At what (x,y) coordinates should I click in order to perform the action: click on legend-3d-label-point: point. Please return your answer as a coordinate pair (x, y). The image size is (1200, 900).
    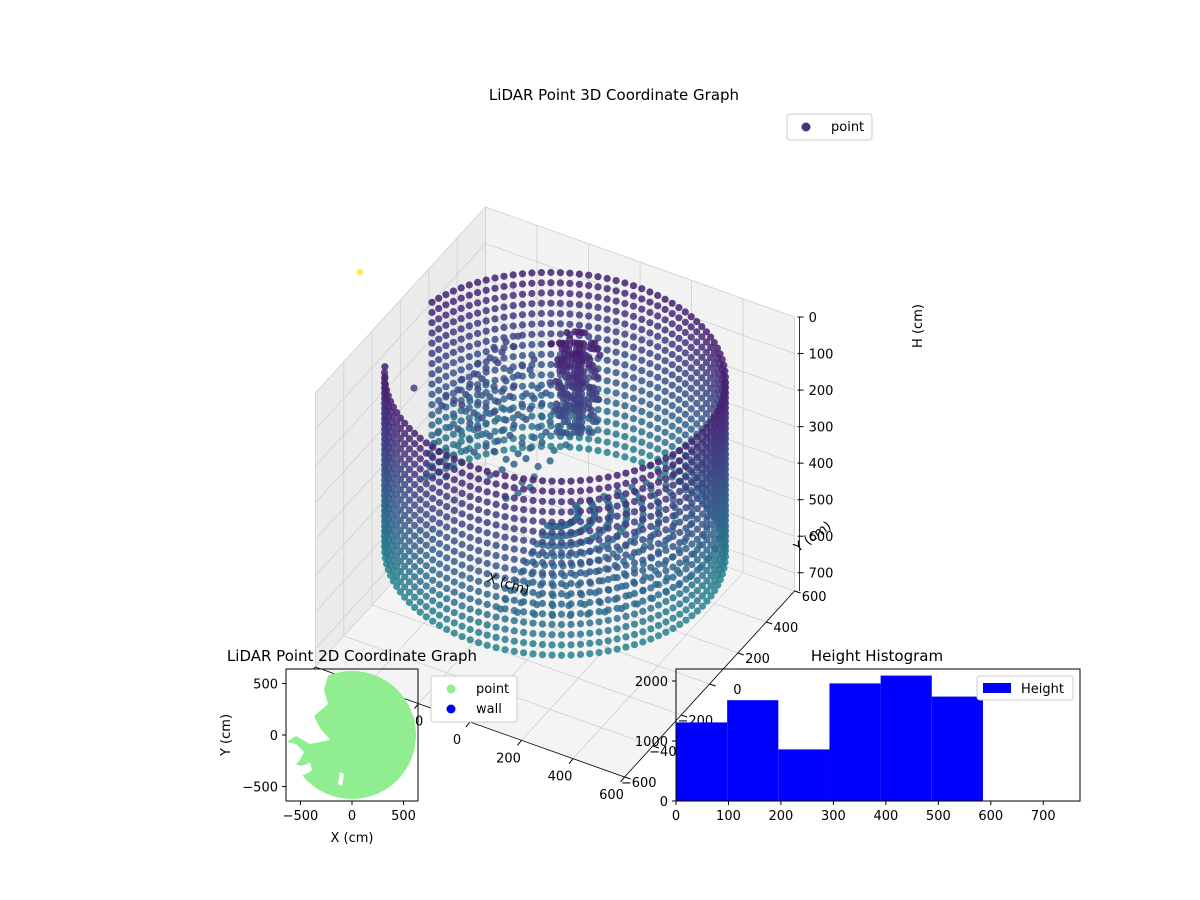
    Looking at the image, I should click on (847, 127).